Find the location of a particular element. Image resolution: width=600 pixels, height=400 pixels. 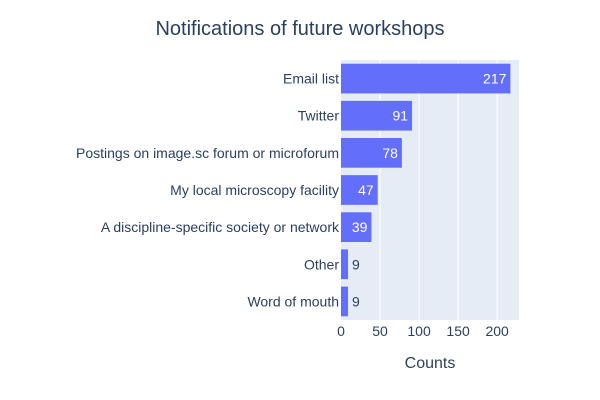

category-label: Postings on image.sc forum or microforum is located at coordinates (207, 153).